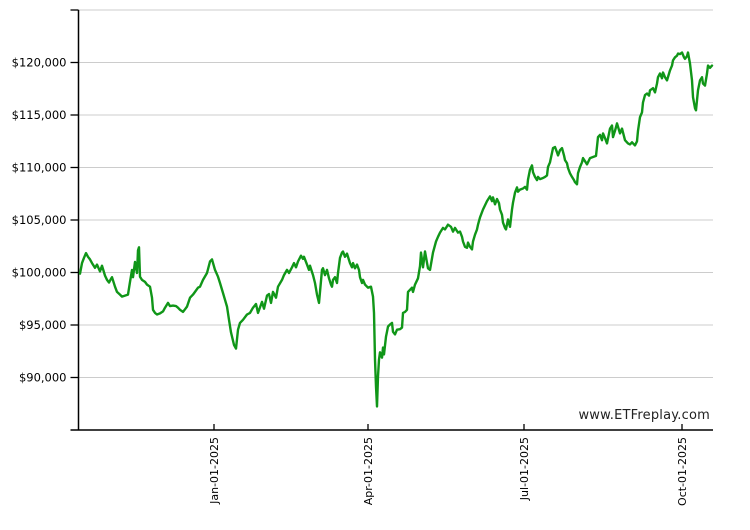 The width and height of the screenshot is (750, 530). What do you see at coordinates (43, 378) in the screenshot?
I see `y-axis-label: $90,000` at bounding box center [43, 378].